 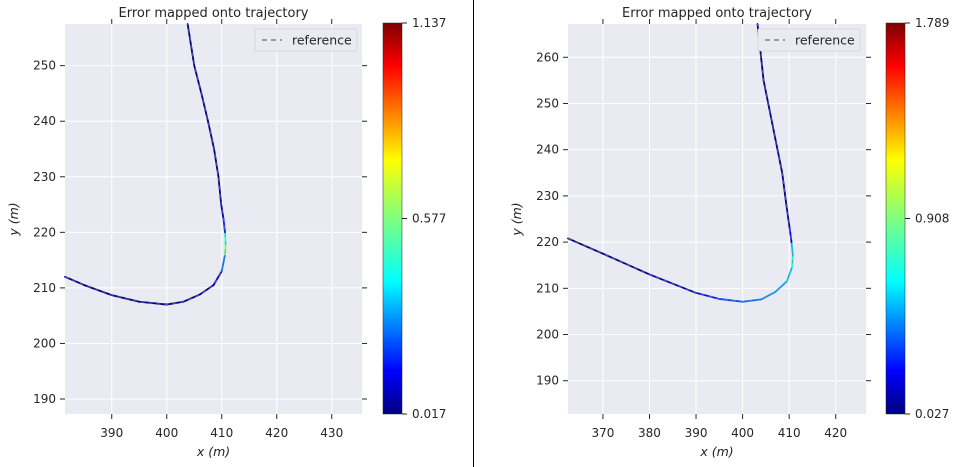 I want to click on y-tick-label: 260, so click(x=547, y=57).